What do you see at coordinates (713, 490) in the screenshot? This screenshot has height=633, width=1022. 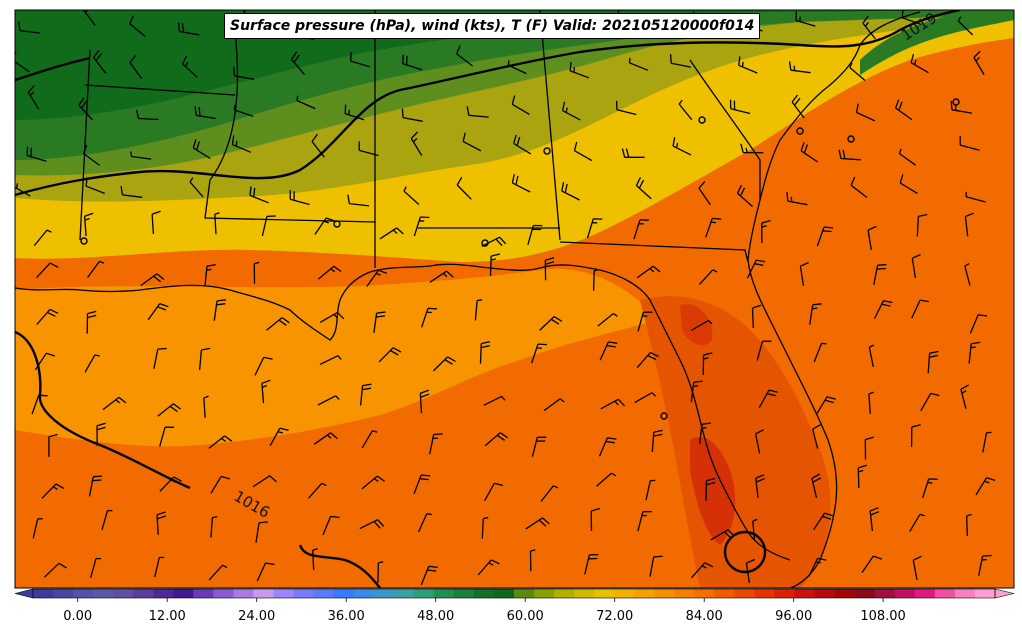 I see `temp-zone-florida-hottest` at bounding box center [713, 490].